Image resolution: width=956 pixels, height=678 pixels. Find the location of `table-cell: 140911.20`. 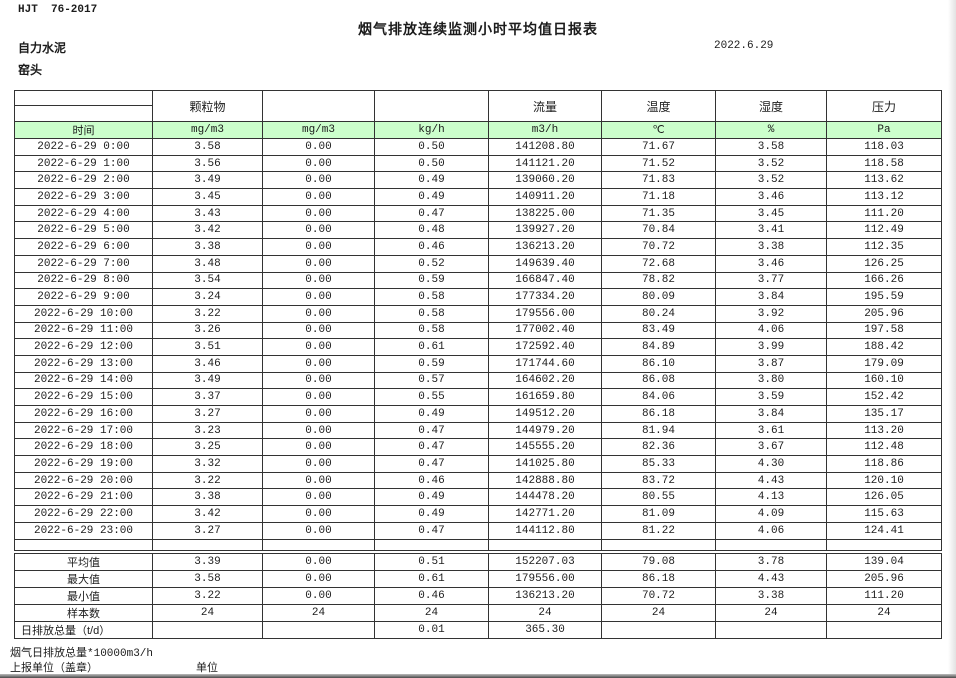

table-cell: 140911.20 is located at coordinates (545, 197).